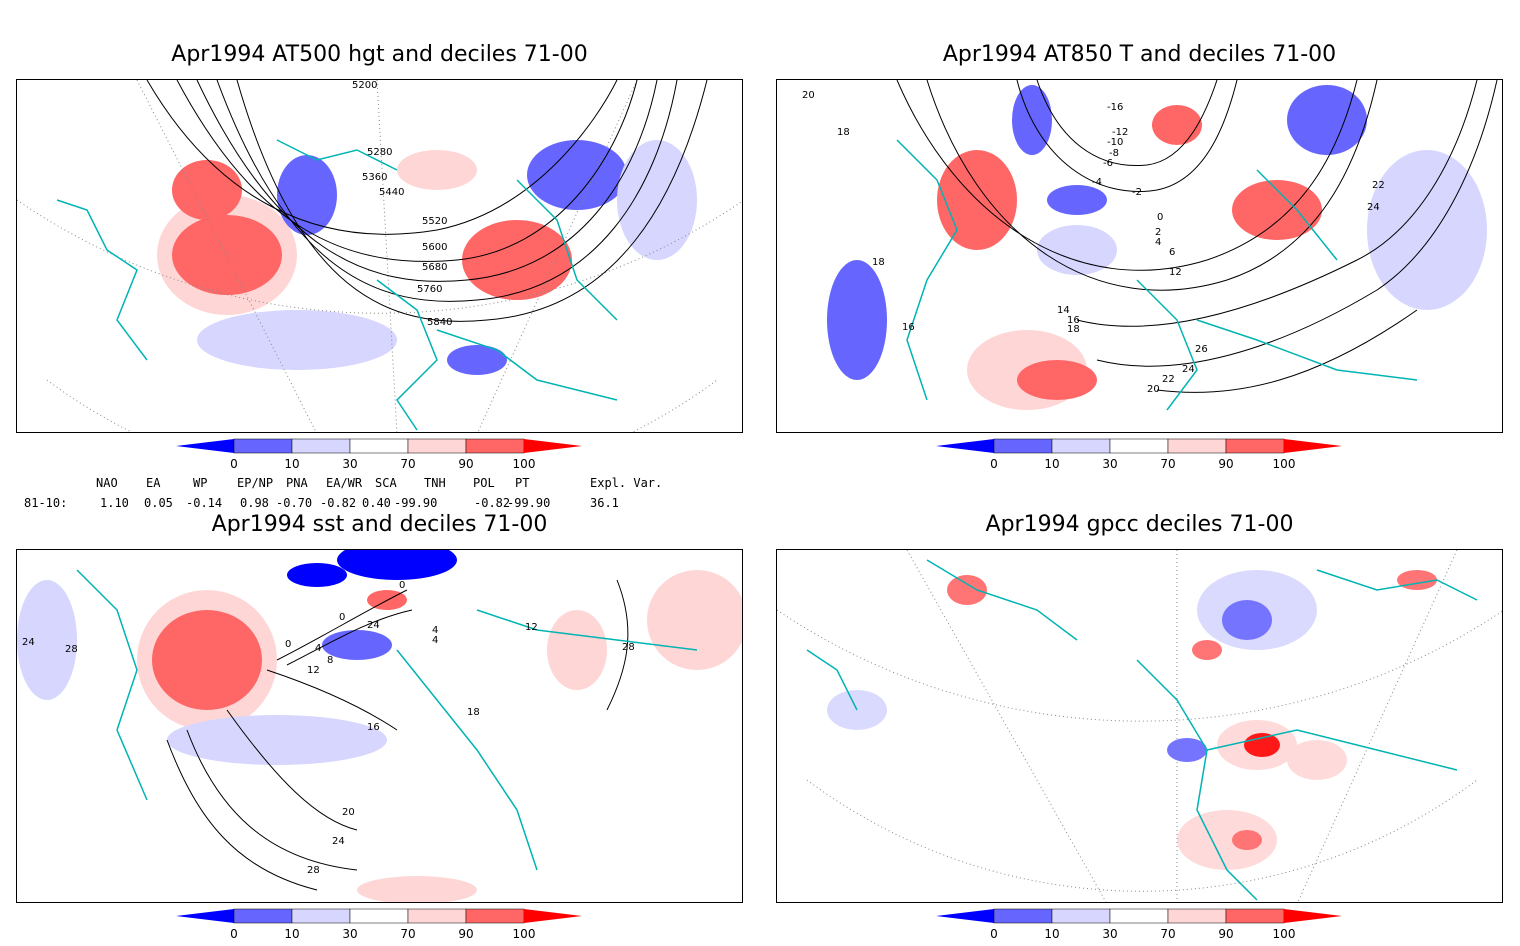 Image resolution: width=1520 pixels, height=946 pixels. I want to click on index-header: Expl. Var., so click(626, 483).